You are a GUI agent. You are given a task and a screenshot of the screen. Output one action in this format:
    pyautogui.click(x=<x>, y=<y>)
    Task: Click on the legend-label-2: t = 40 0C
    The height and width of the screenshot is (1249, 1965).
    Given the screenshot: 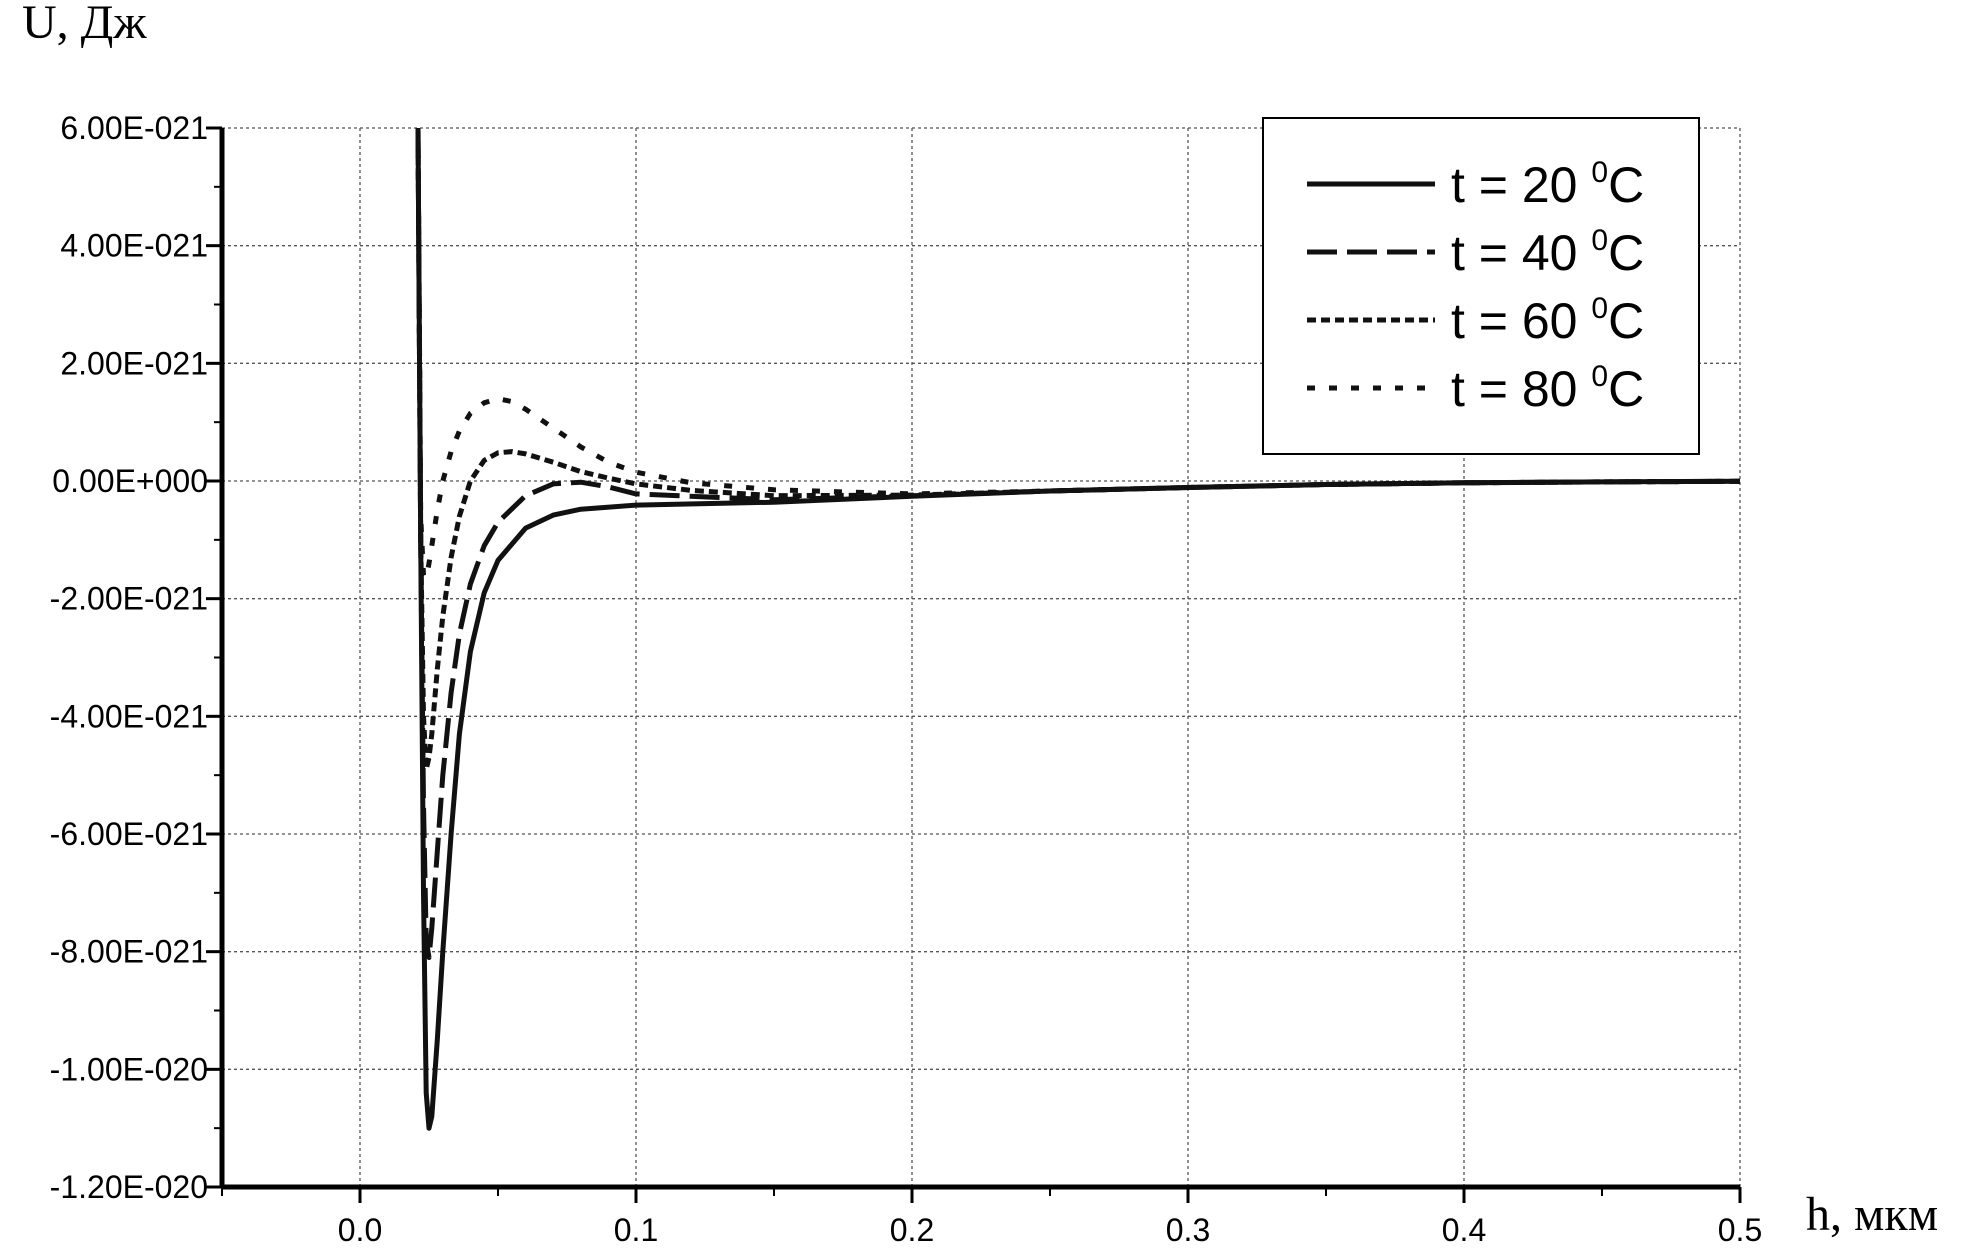 What is the action you would take?
    pyautogui.click(x=1547, y=252)
    